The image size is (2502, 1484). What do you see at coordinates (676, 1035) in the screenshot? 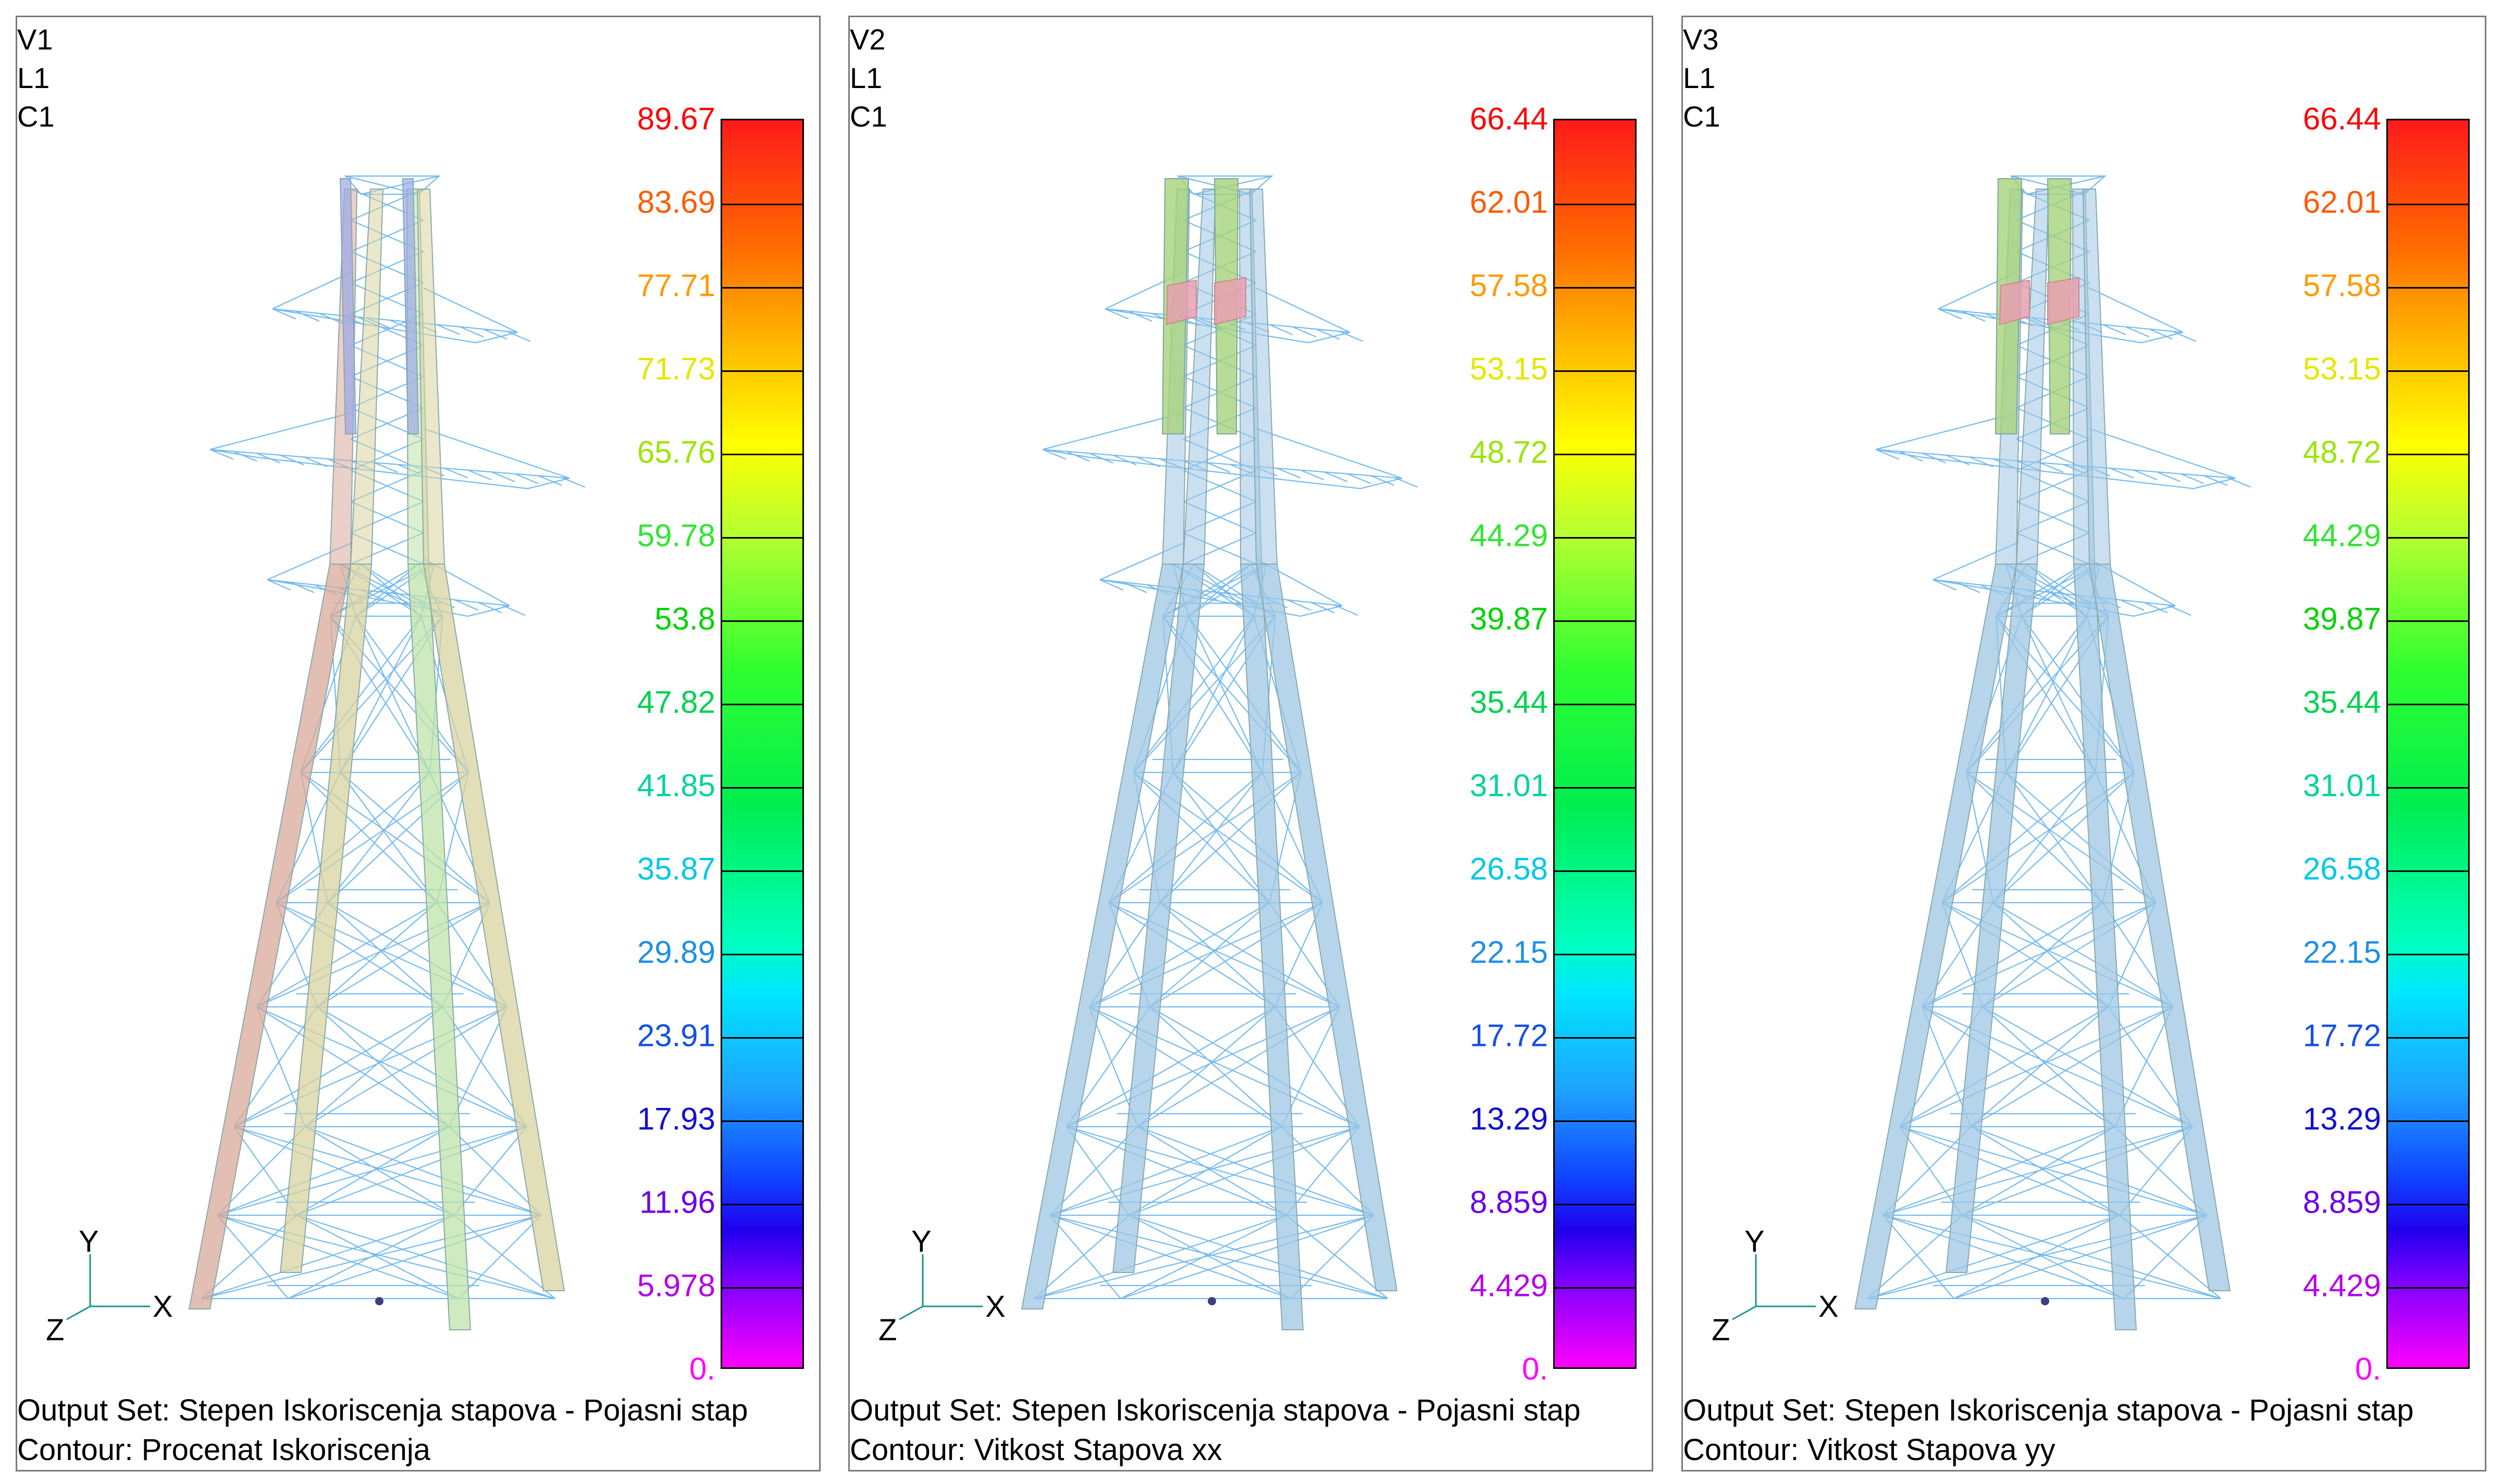
I see `legend-value: 23.91` at bounding box center [676, 1035].